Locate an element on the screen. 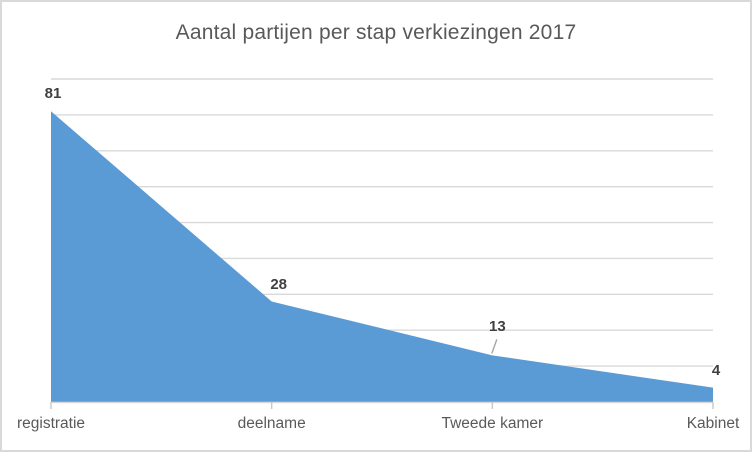 This screenshot has height=452, width=752. value-label: 81 is located at coordinates (53, 94).